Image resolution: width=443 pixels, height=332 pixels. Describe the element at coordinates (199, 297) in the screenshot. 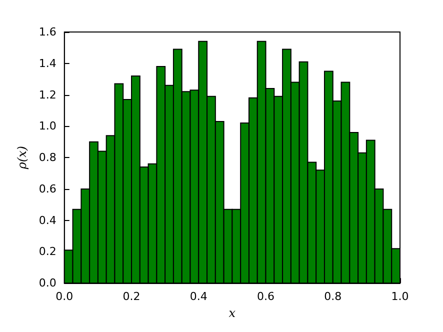

I see `x-tick-label: 0.4` at that location.